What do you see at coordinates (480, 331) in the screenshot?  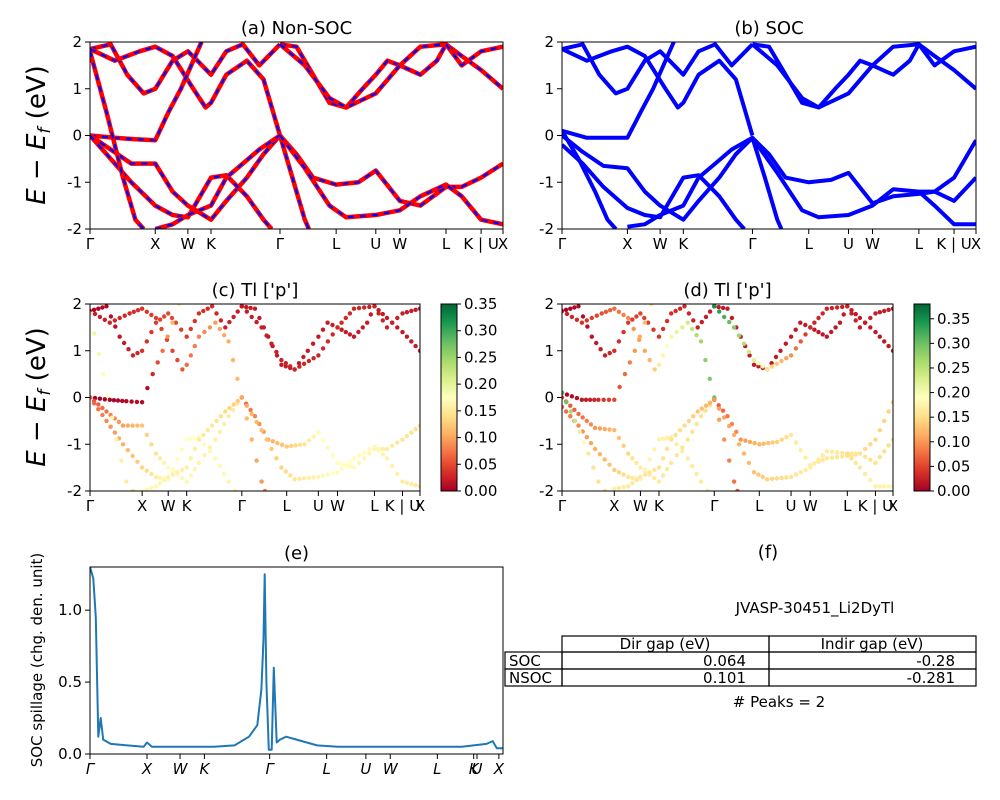 I see `c-colorbar-tick-label: 0.30` at bounding box center [480, 331].